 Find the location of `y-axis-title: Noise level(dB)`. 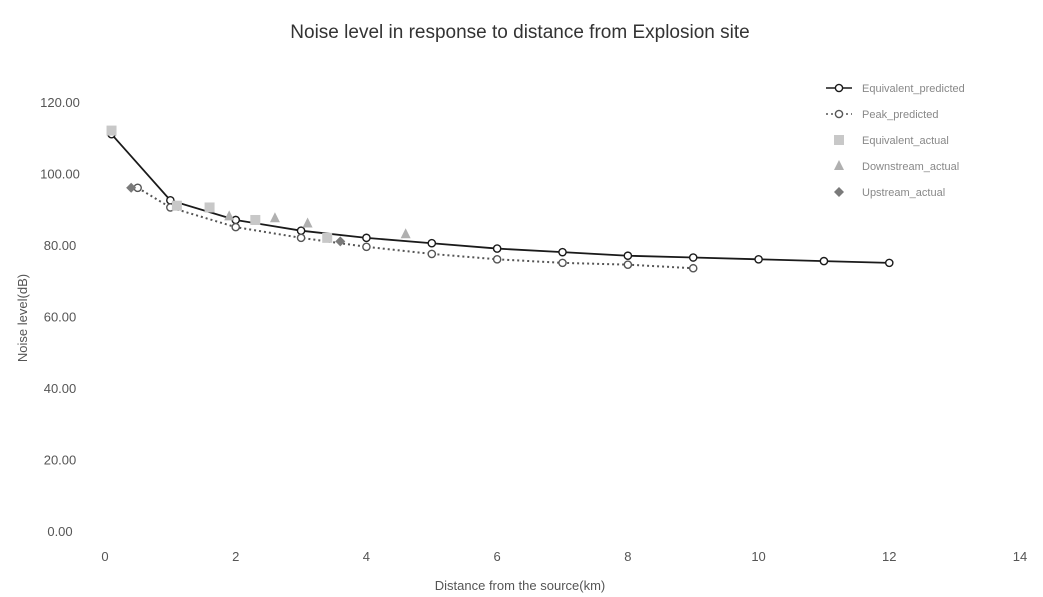

y-axis-title: Noise level(dB) is located at coordinates (22, 318).